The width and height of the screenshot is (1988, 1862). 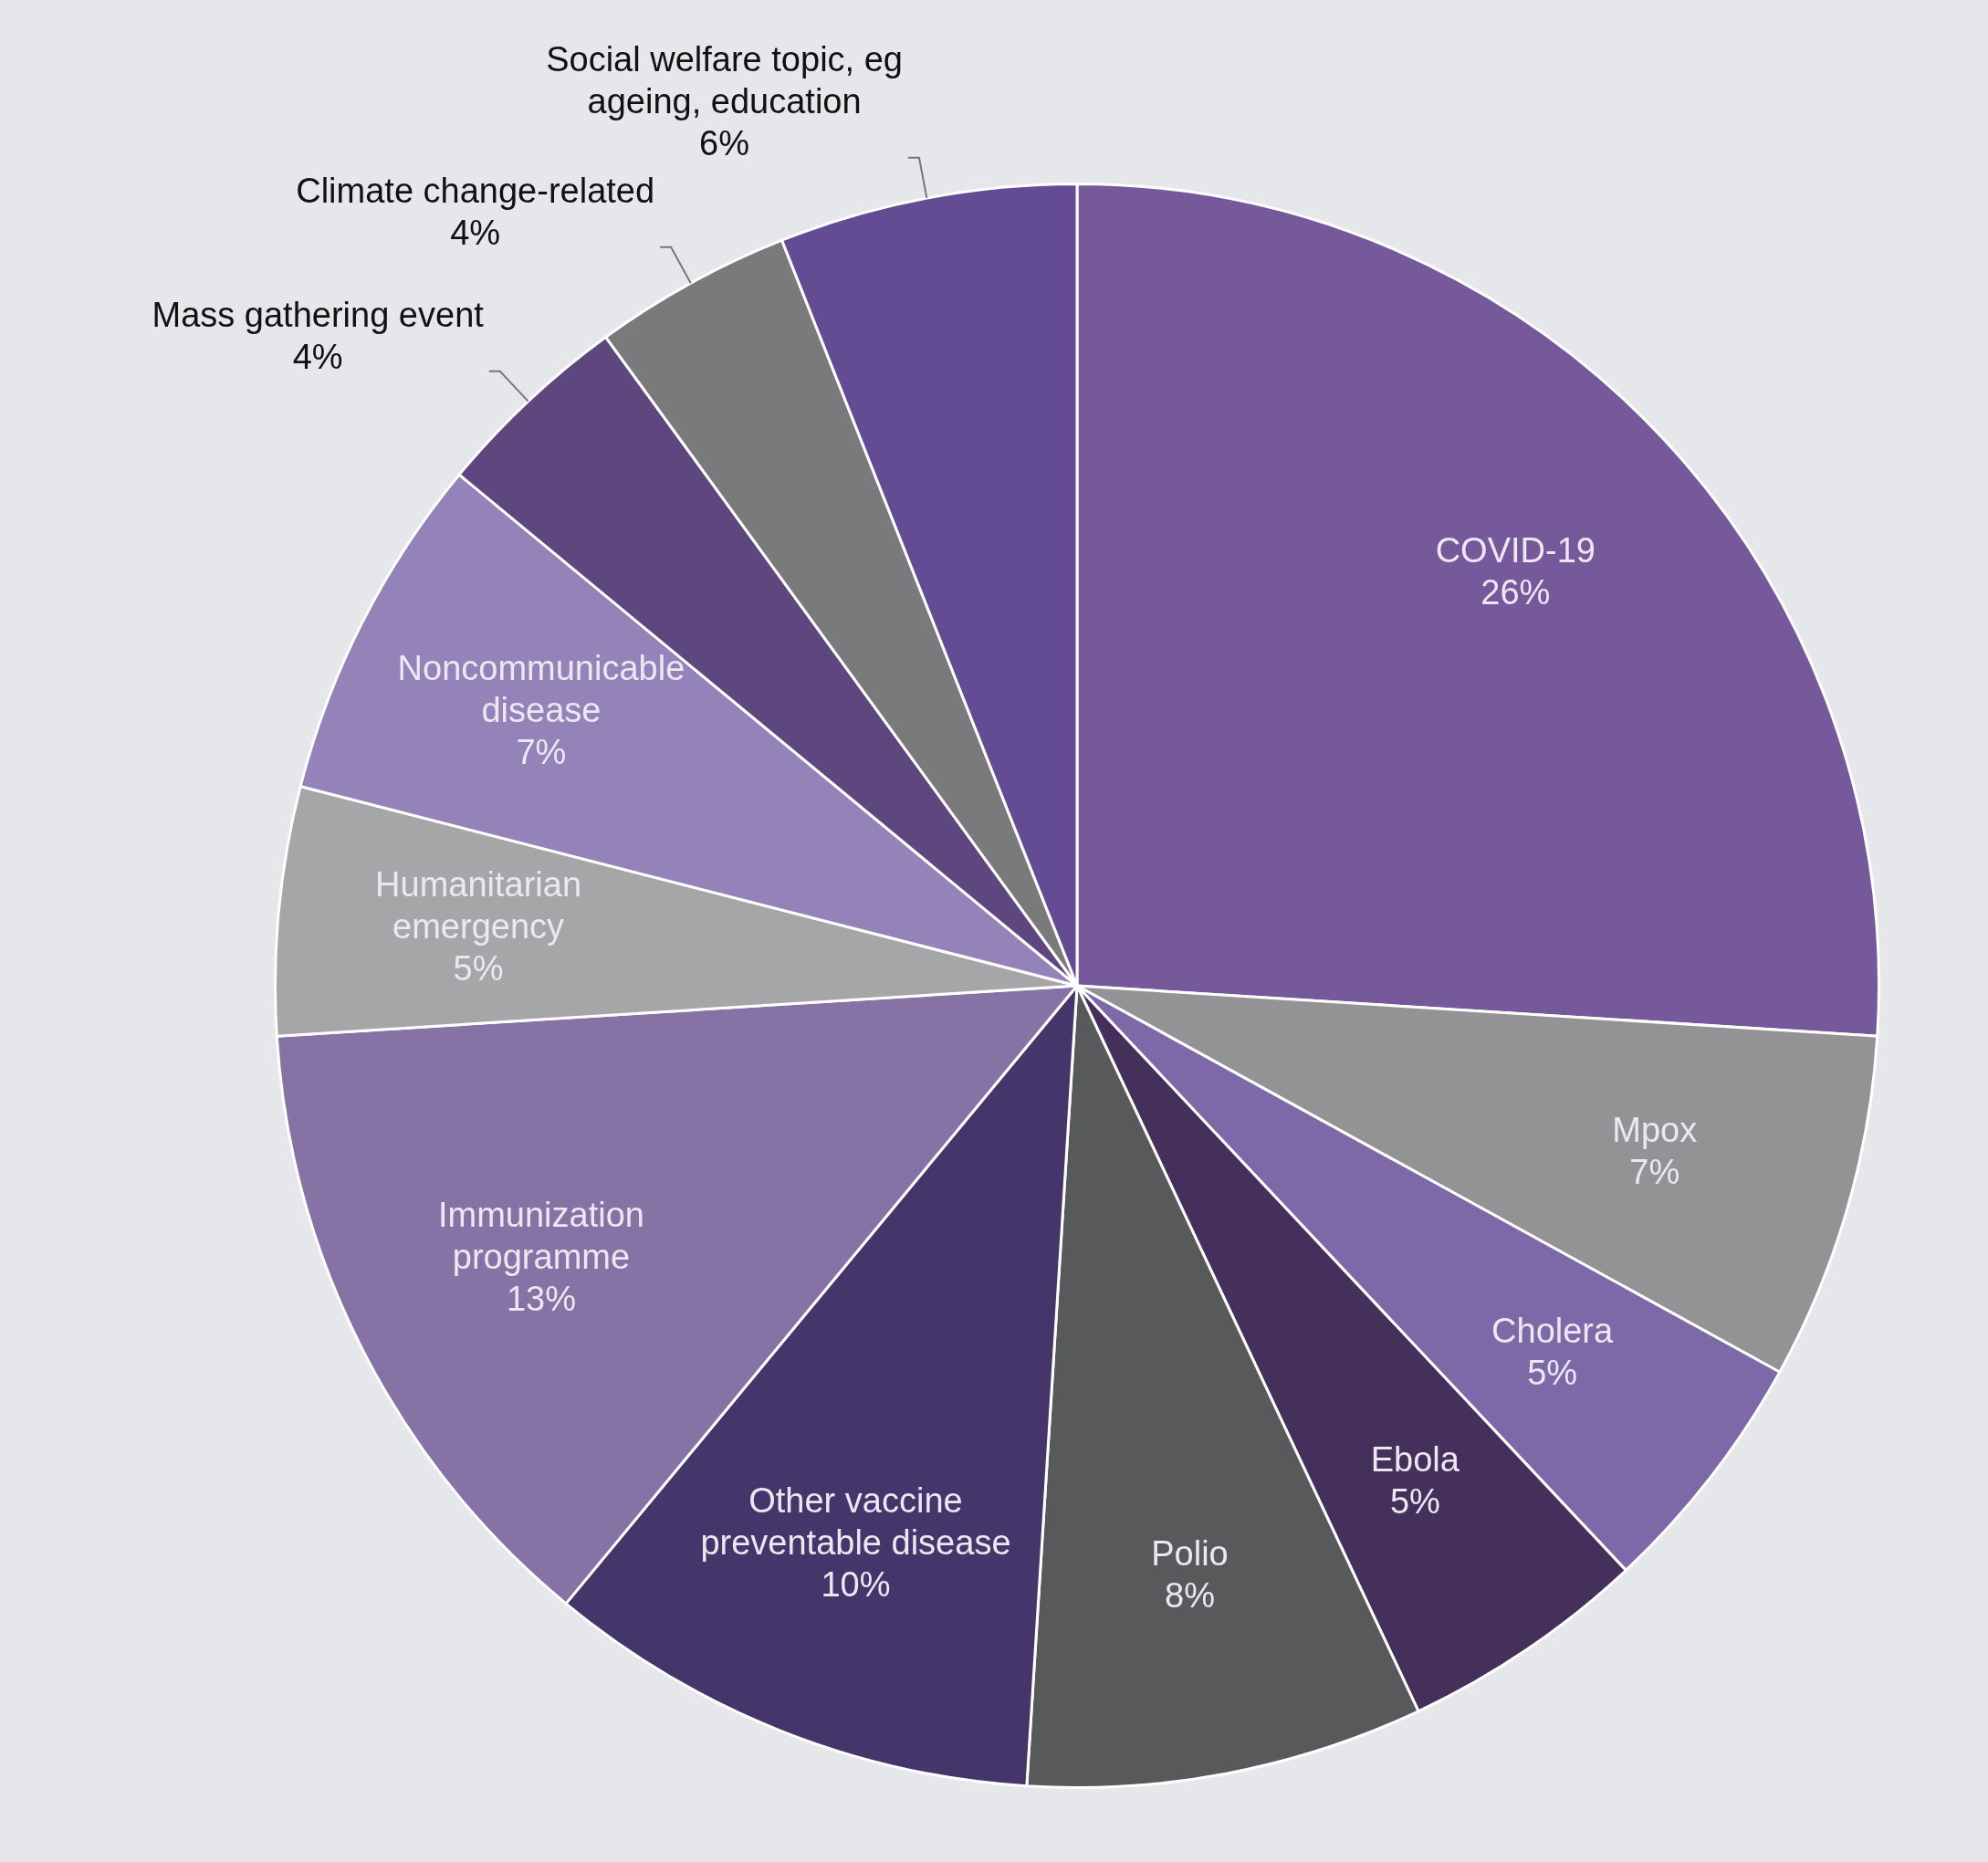 I want to click on slice-label: Humanitarian emergency, so click(x=479, y=906).